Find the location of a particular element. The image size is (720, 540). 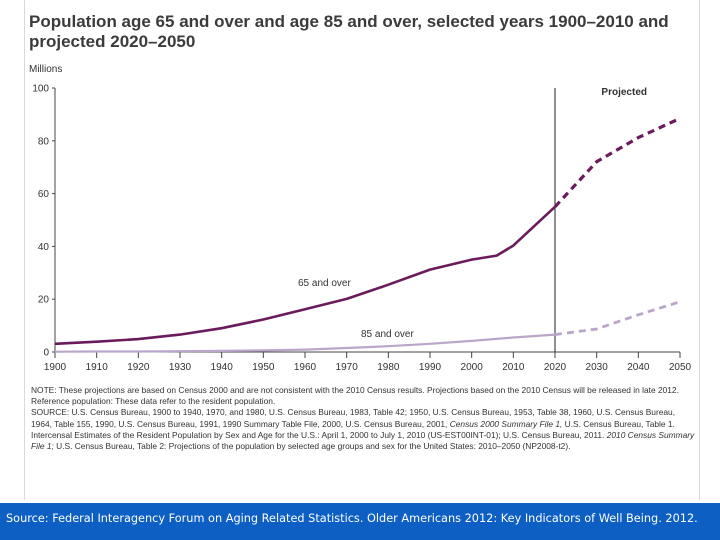

series-label-85-and-over: 85 and over is located at coordinates (387, 334).